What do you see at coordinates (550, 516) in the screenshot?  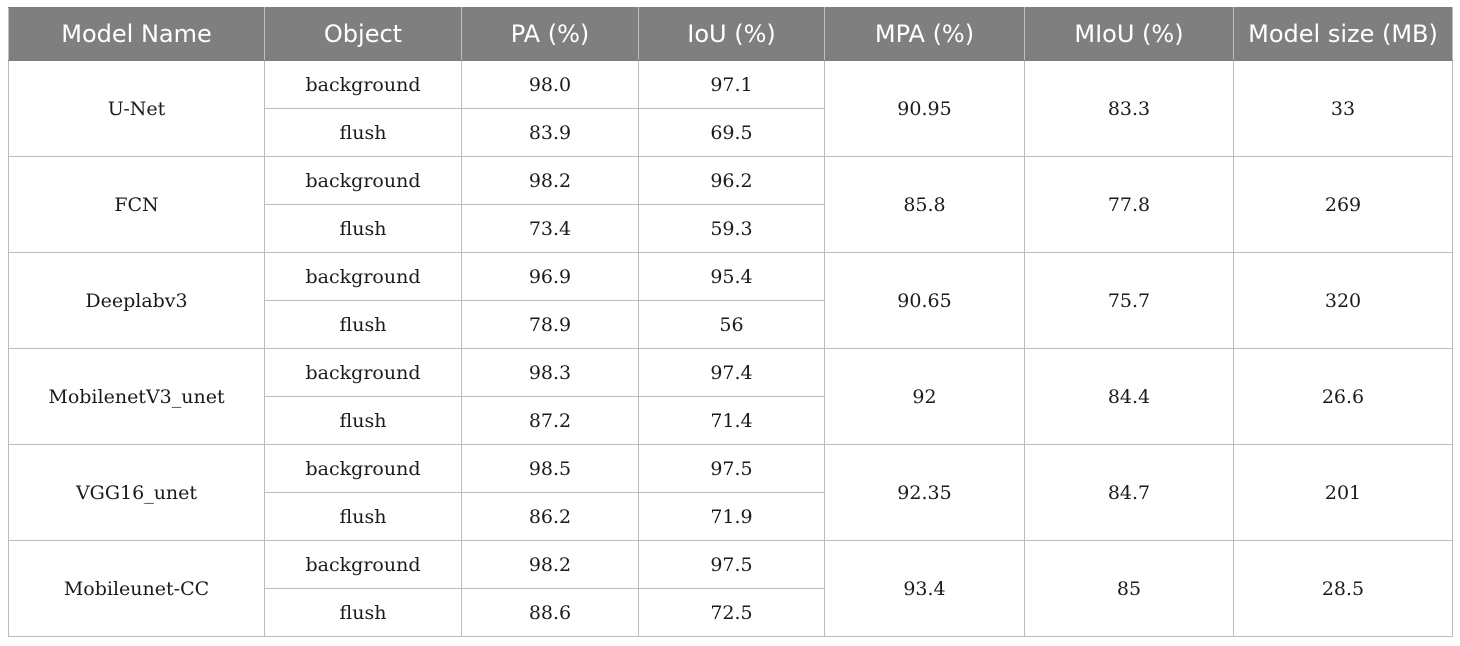 I see `pa-cell: 86.2` at bounding box center [550, 516].